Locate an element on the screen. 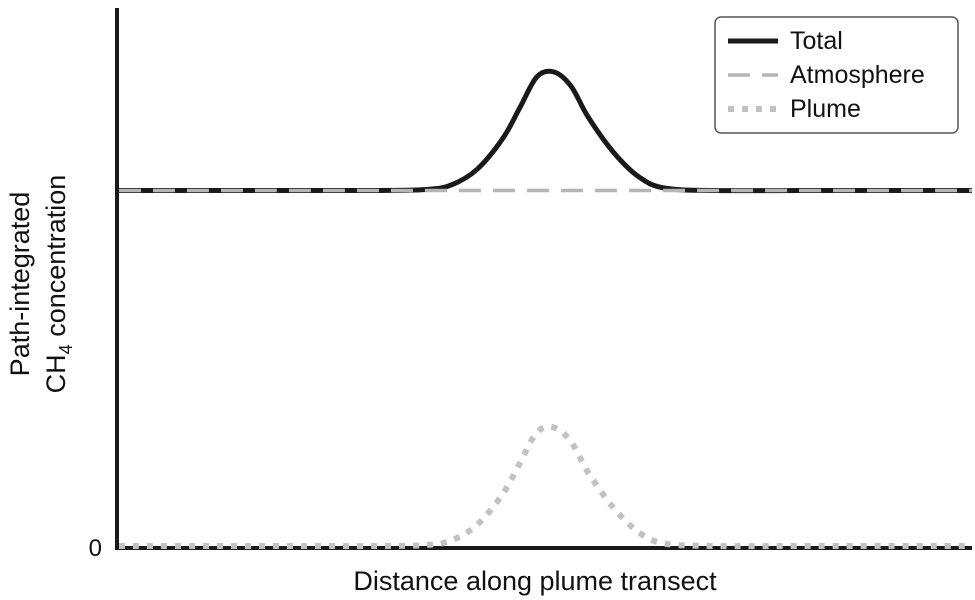  legend: Total Atmosphere Plume is located at coordinates (836, 75).